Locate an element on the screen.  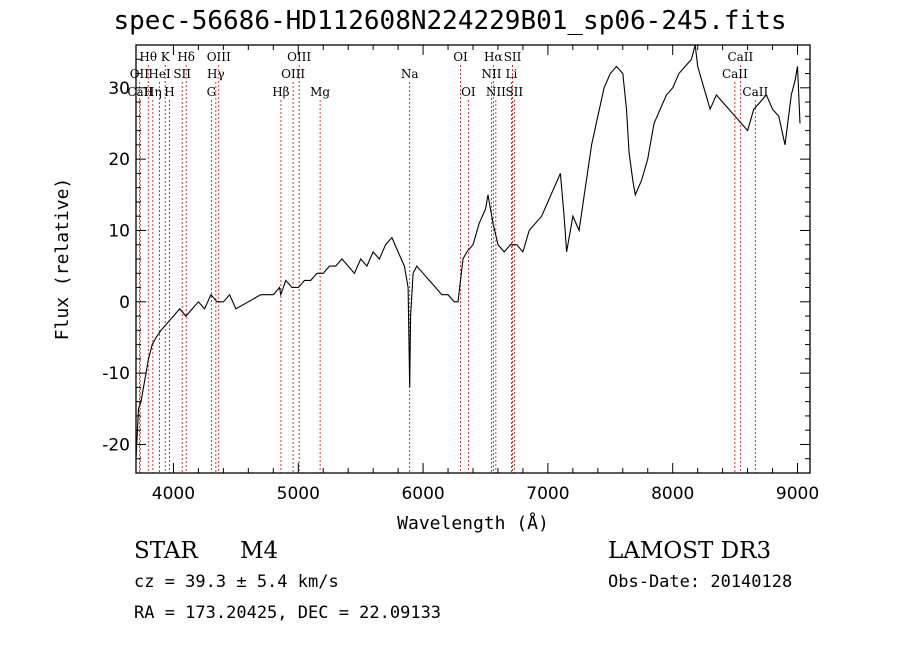
object-subclass: M4 is located at coordinates (259, 551).